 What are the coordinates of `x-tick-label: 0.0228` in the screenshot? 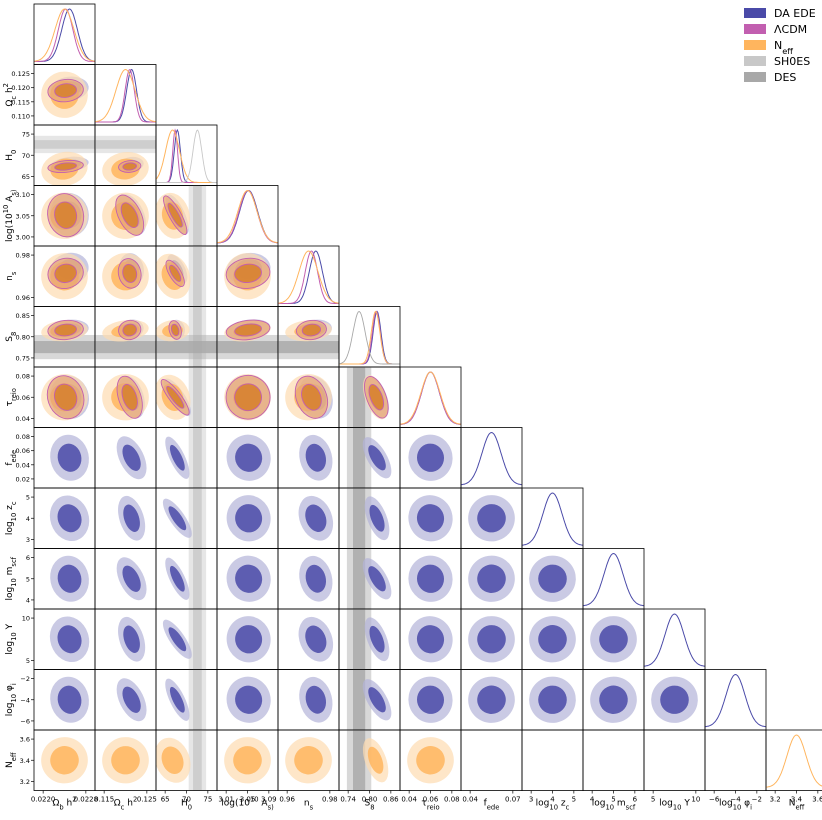 It's located at (86, 800).